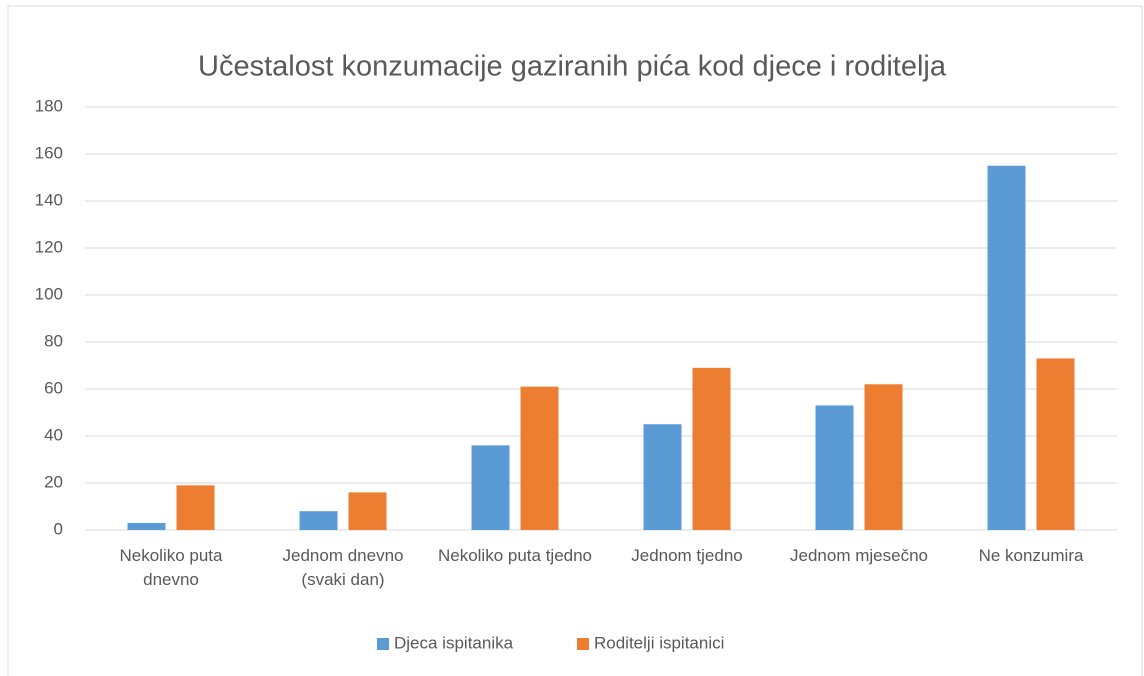 The image size is (1144, 676). I want to click on y-tick-label: 160, so click(49, 152).